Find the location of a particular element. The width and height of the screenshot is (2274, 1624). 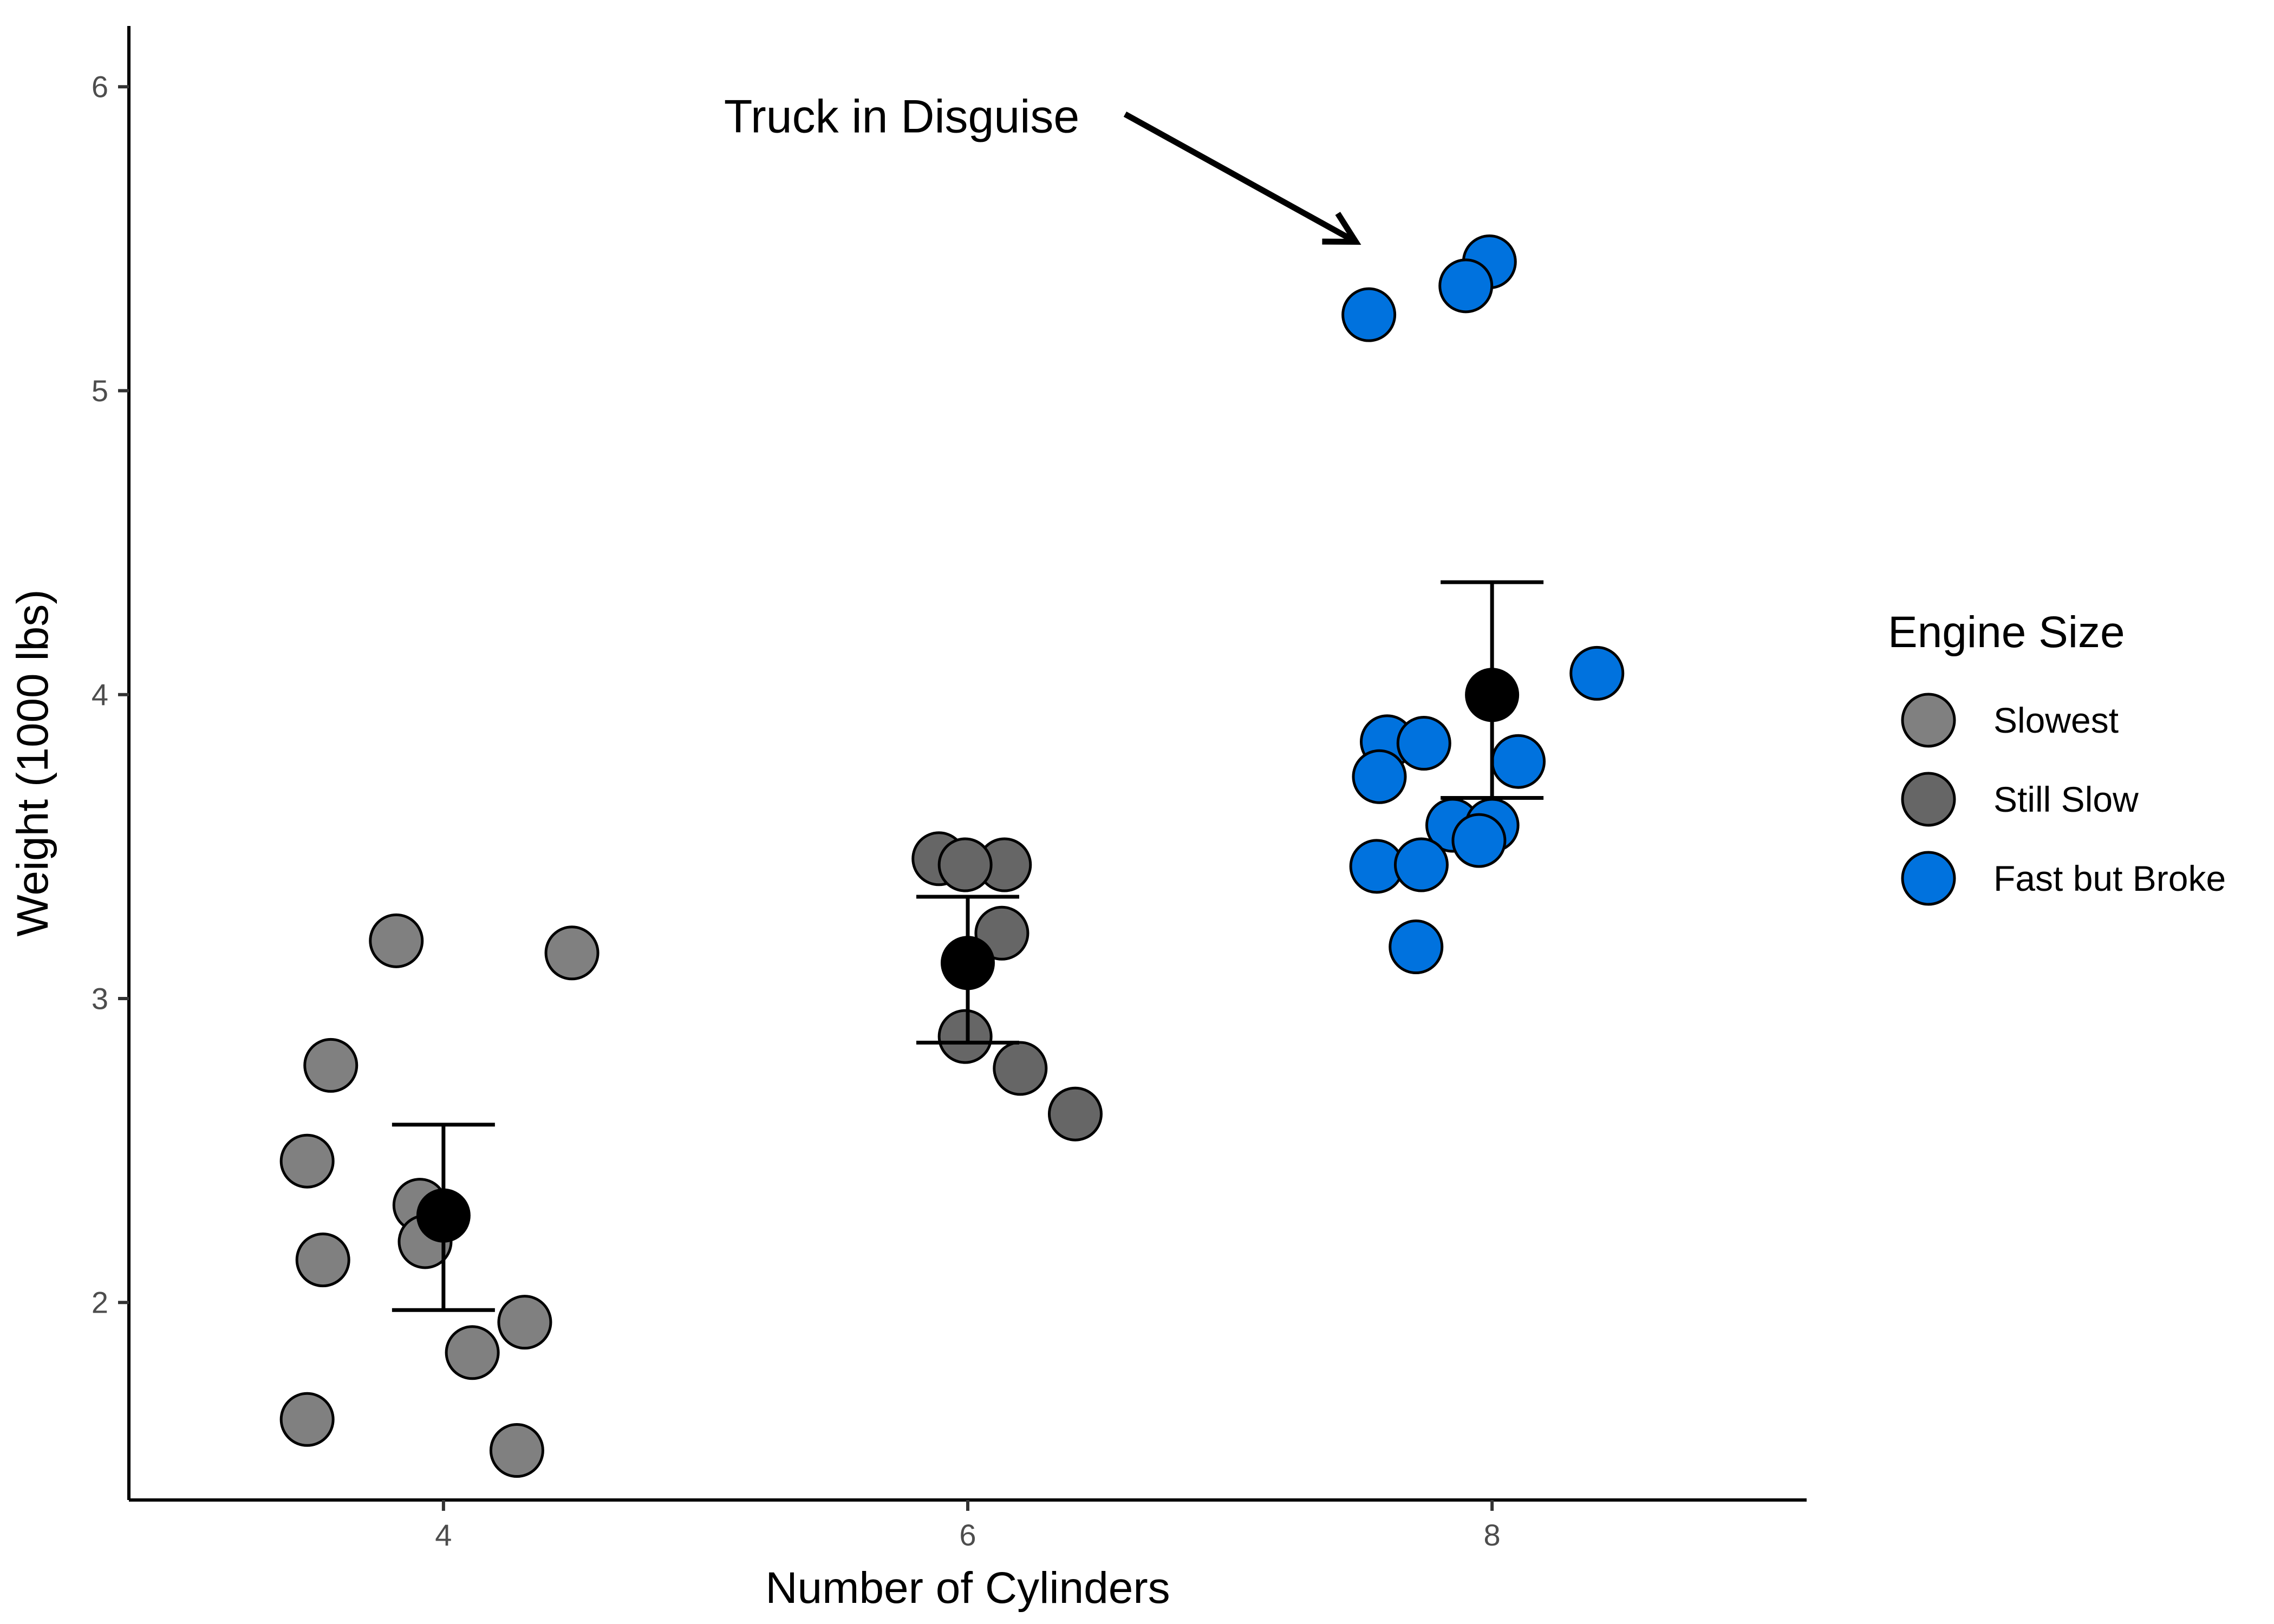

y-tick-label: 4 is located at coordinates (100, 694).